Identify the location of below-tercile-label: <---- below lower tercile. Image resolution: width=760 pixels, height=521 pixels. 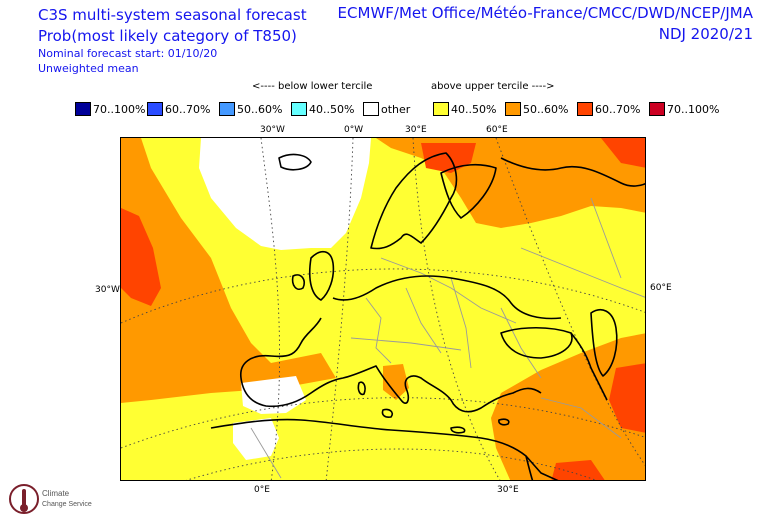
(312, 86).